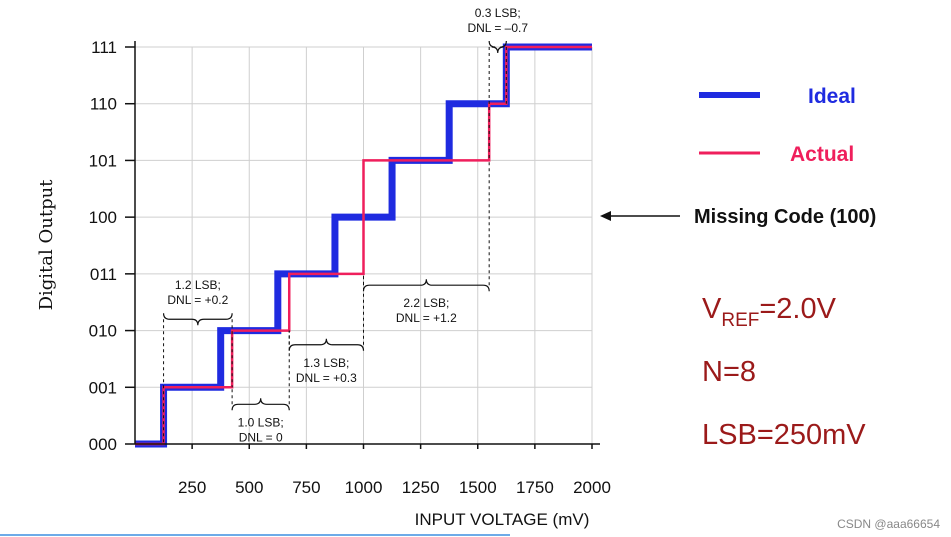  Describe the element at coordinates (103, 444) in the screenshot. I see `y-tick-label: 000` at that location.